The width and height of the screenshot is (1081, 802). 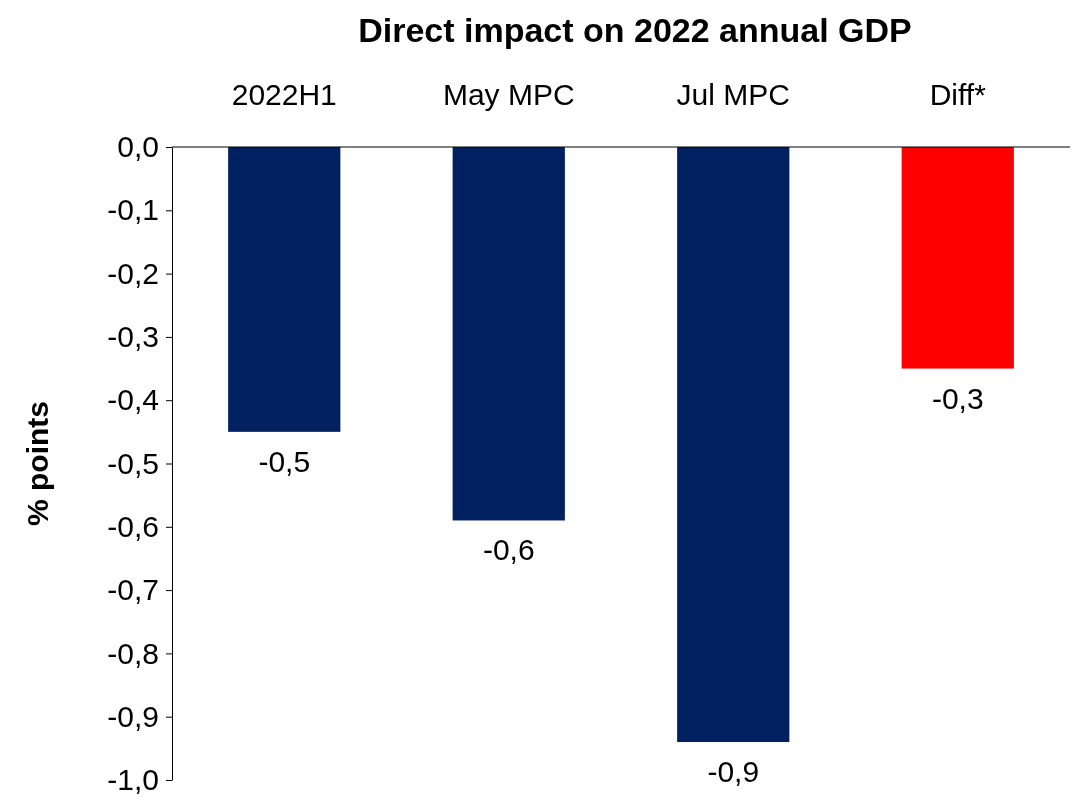 I want to click on y-tick-label: -0,8, so click(x=133, y=653).